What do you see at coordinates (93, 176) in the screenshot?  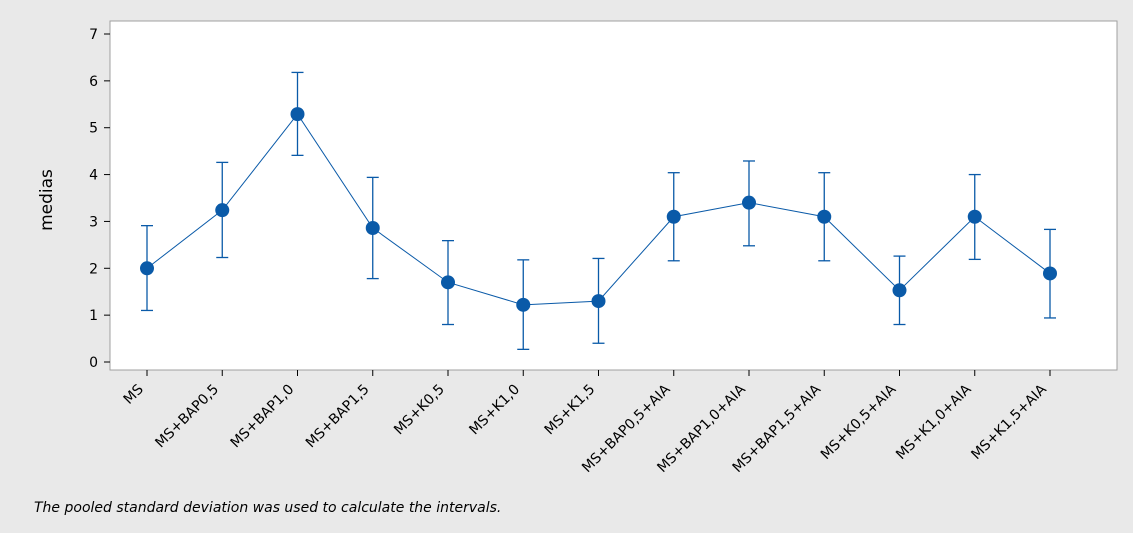 I see `y-tick-label-4: 4` at bounding box center [93, 176].